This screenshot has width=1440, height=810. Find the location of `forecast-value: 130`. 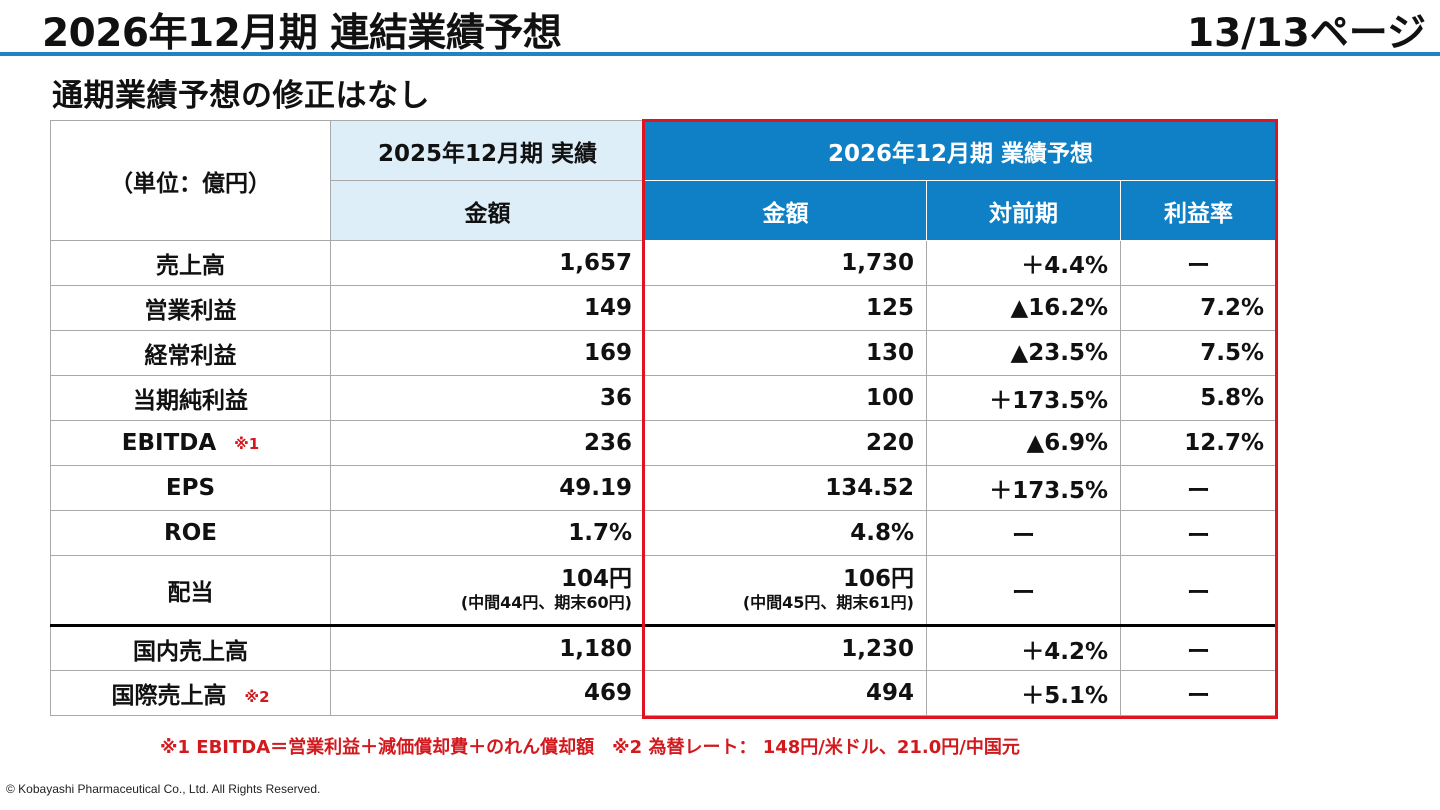

forecast-value: 130 is located at coordinates (785, 353).